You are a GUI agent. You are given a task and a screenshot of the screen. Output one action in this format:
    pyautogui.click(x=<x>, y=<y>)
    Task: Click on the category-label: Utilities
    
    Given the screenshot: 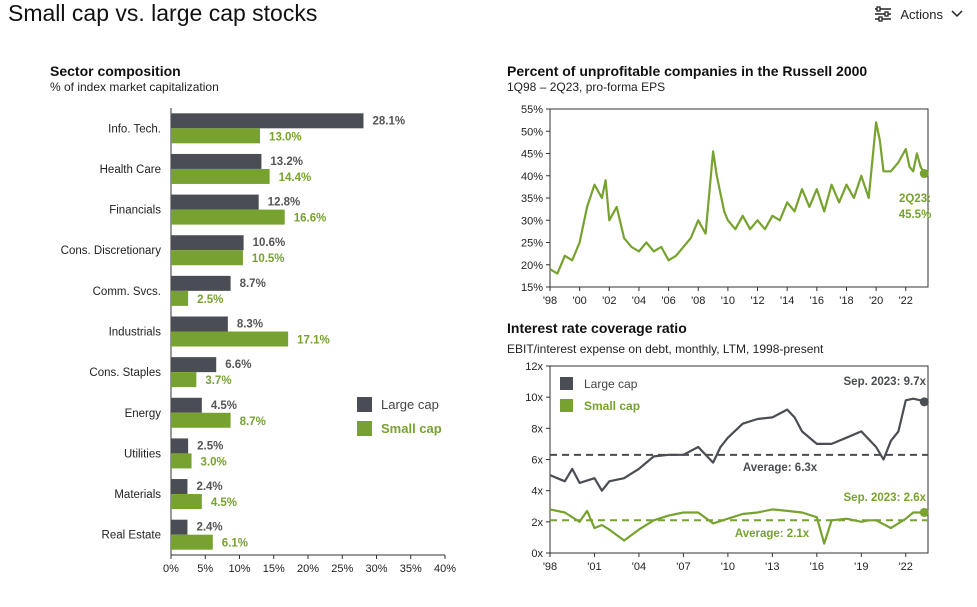 What is the action you would take?
    pyautogui.click(x=142, y=454)
    